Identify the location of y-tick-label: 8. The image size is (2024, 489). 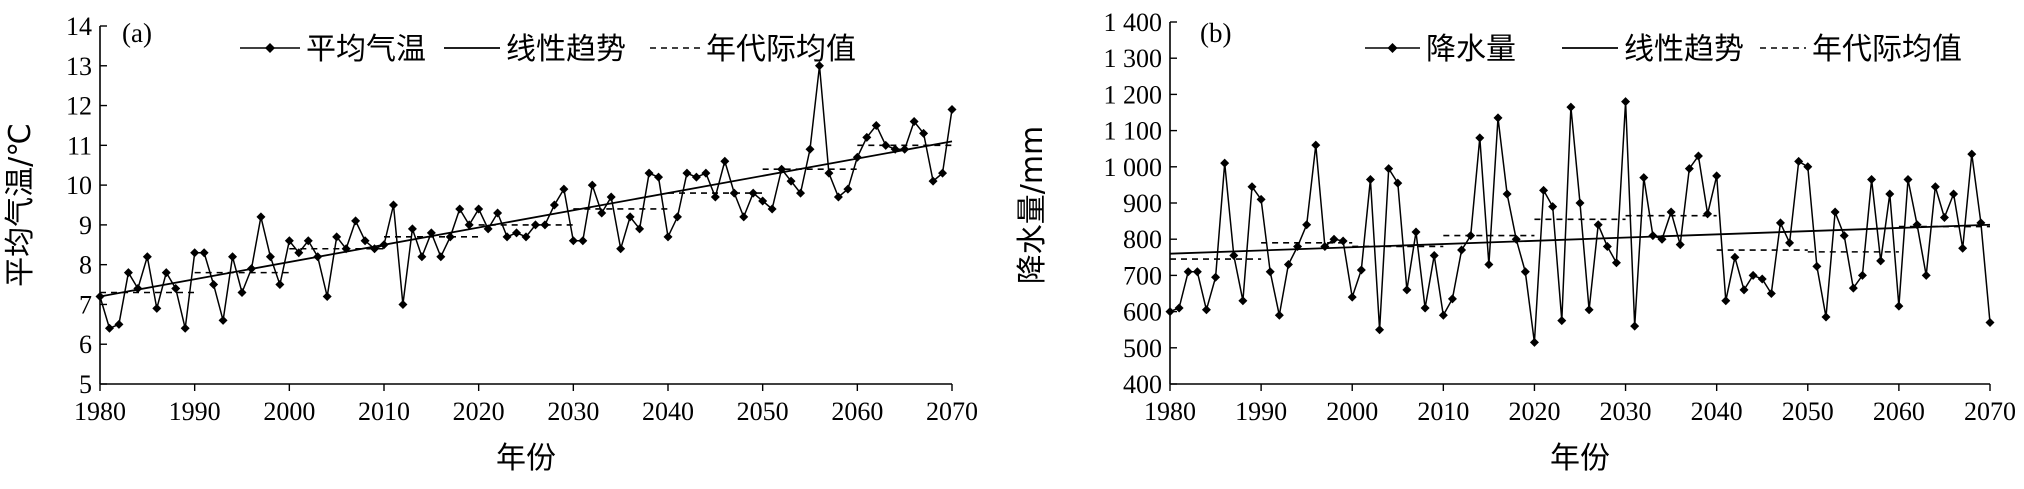
(85, 265).